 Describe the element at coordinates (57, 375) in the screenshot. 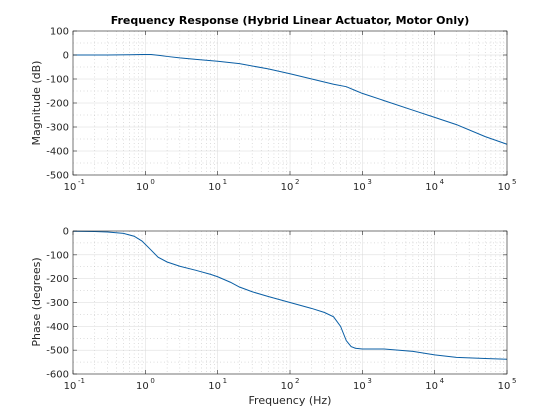

I see `y-tick-label: -600` at that location.